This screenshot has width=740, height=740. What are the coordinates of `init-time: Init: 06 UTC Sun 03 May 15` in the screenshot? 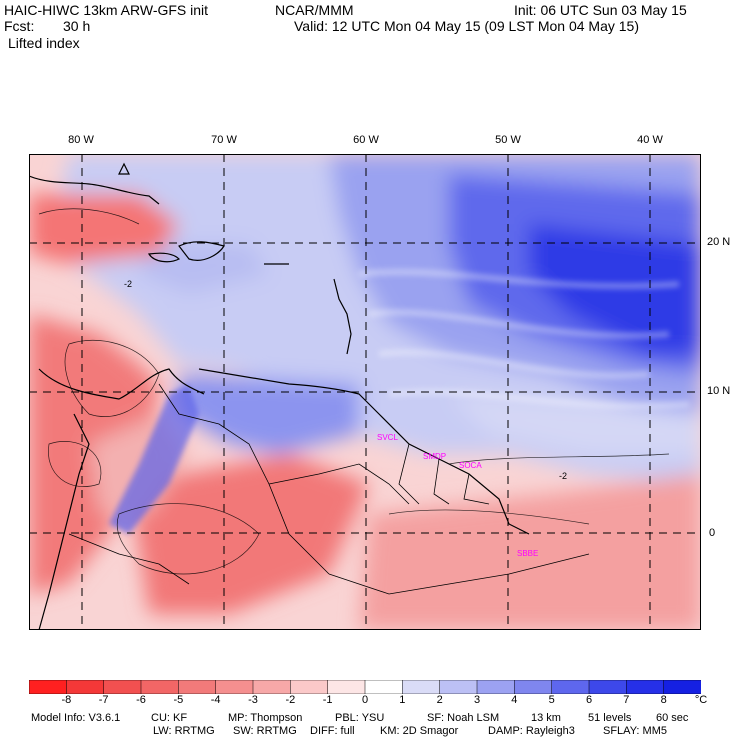 It's located at (600, 10).